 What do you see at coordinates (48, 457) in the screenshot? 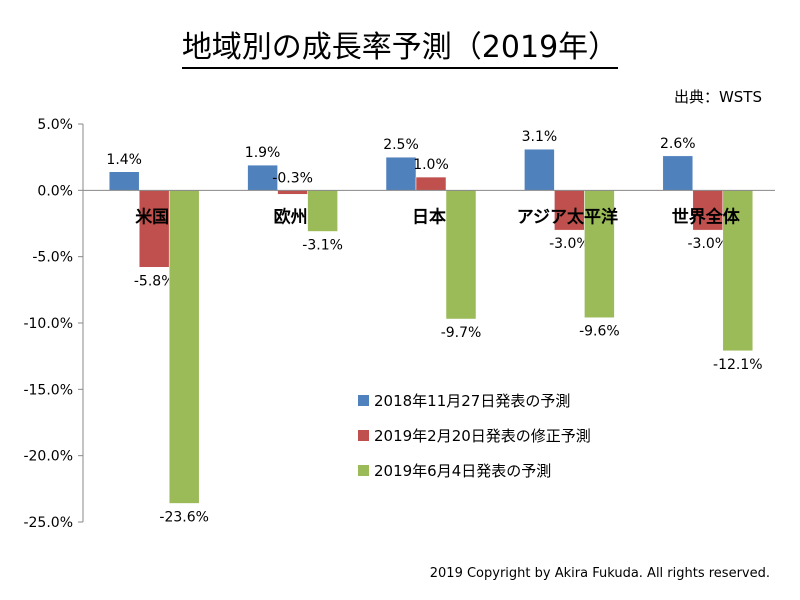
I see `y-tick-label: -20.0%` at bounding box center [48, 457].